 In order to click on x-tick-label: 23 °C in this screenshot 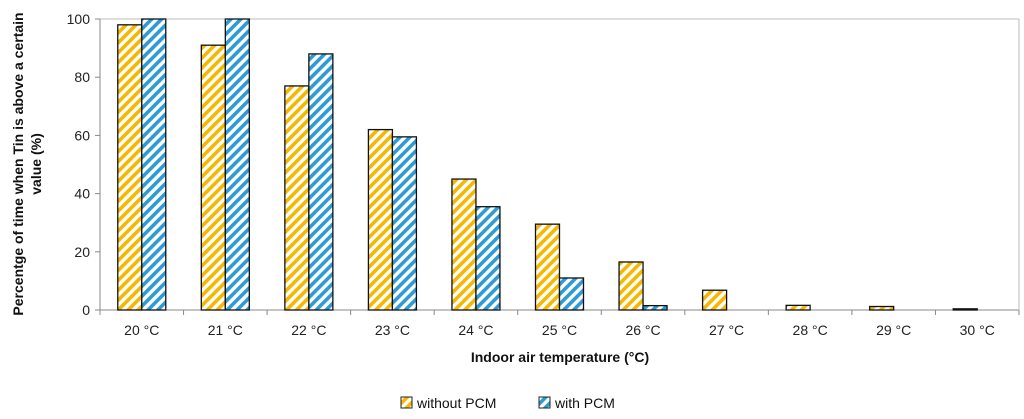, I will do `click(392, 330)`.